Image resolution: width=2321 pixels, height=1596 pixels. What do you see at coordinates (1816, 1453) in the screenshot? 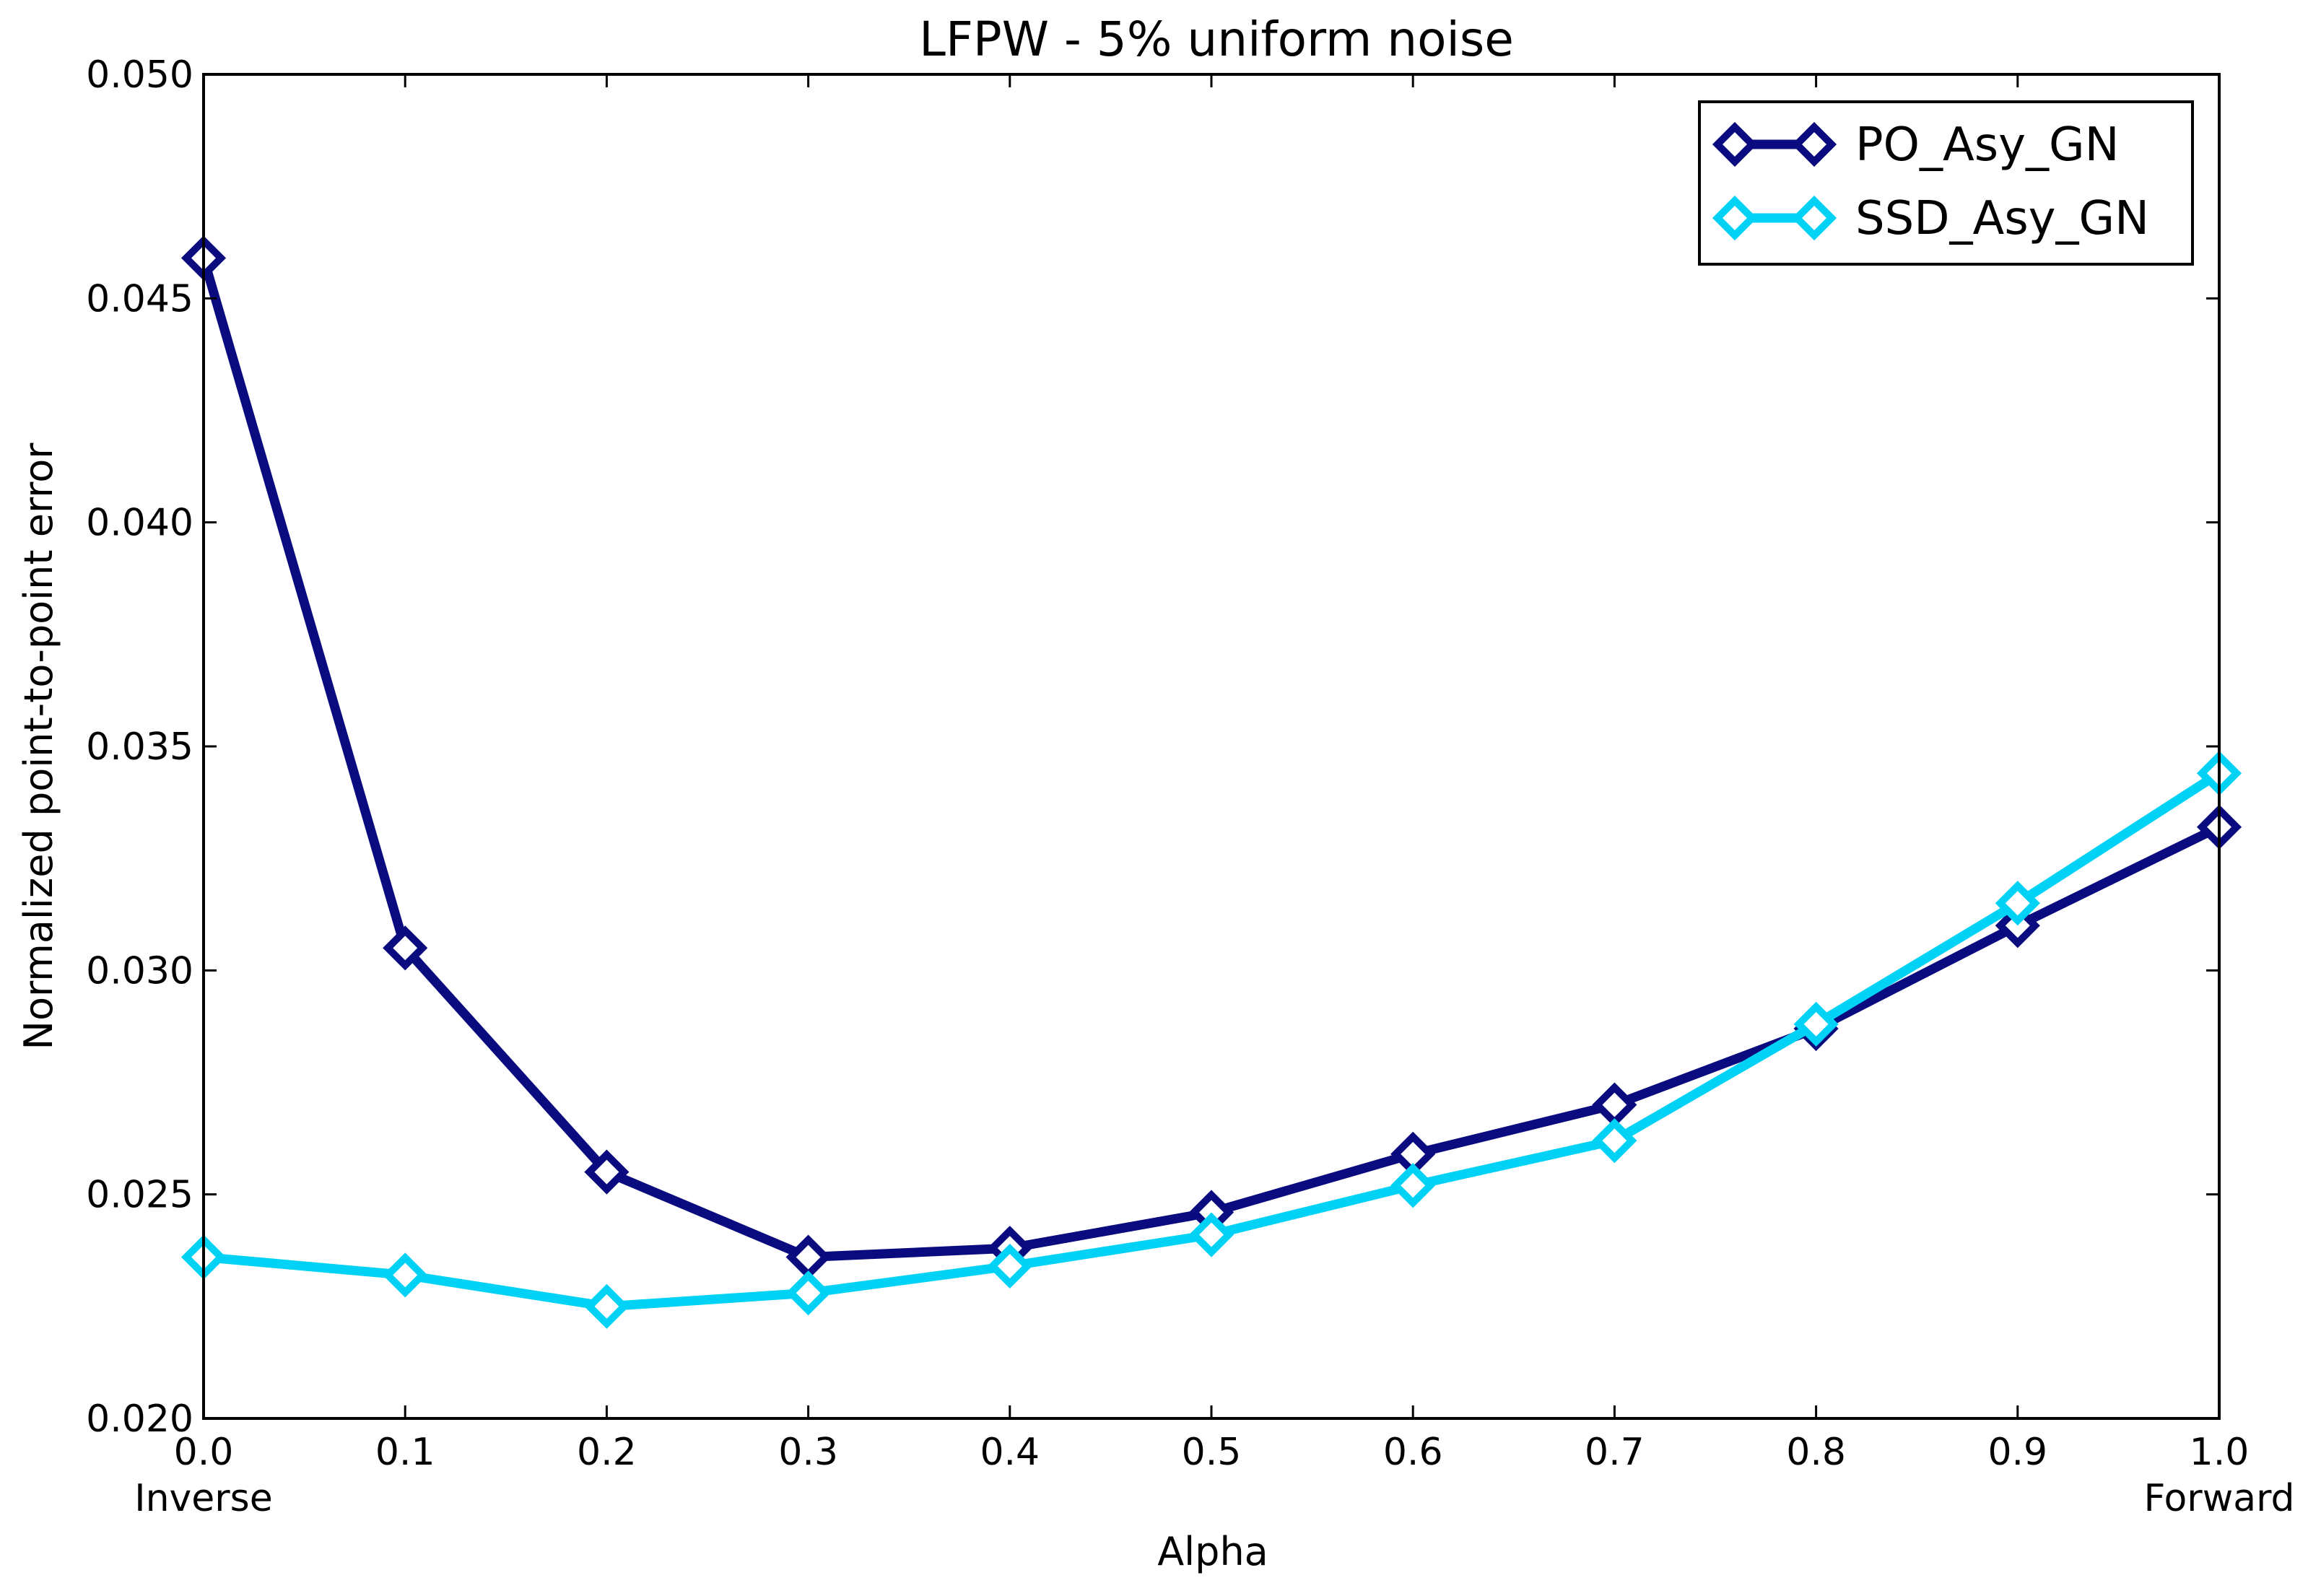
I see `x-tick-label: 0.8` at bounding box center [1816, 1453].